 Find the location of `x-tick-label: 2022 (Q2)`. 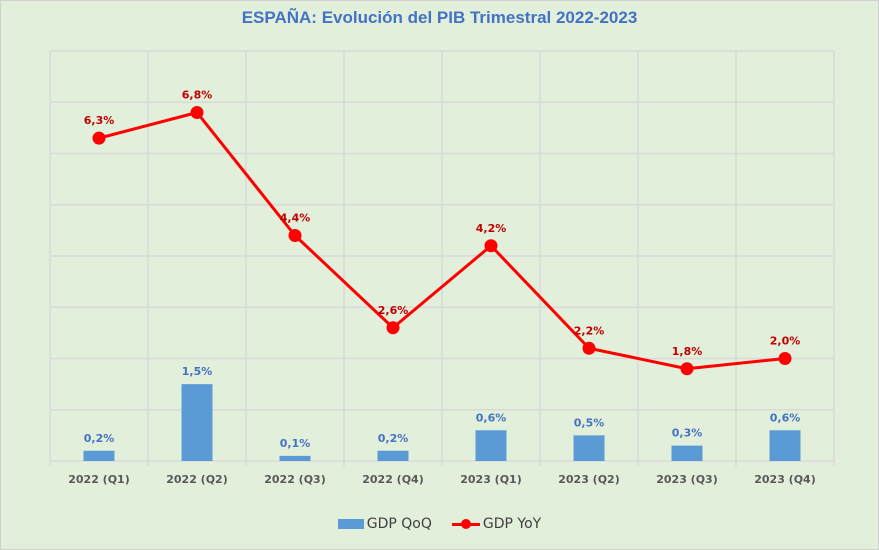

x-tick-label: 2022 (Q2) is located at coordinates (197, 479).